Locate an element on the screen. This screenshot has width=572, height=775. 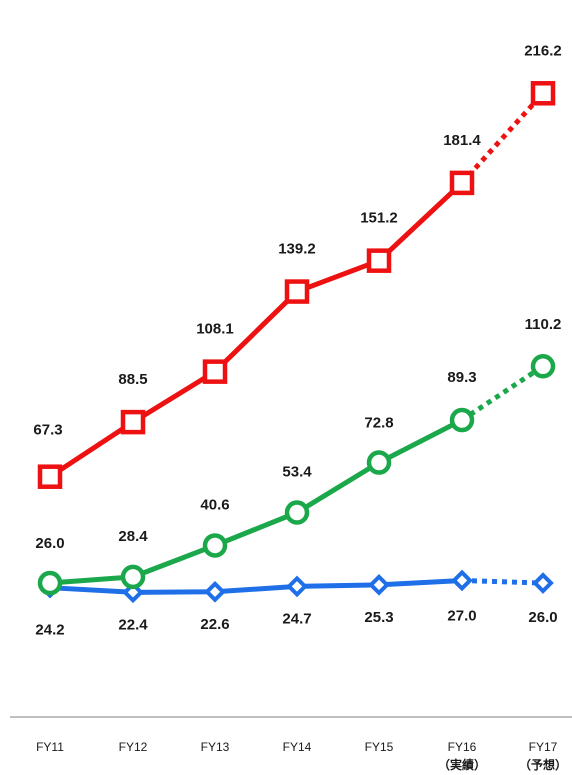
x-tick-sublabel: （予想） is located at coordinates (543, 764).